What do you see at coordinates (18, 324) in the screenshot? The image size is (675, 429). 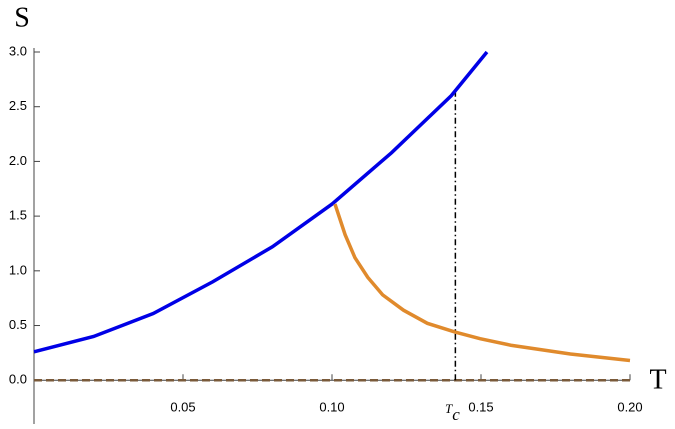 I see `y-tick-label: 0.5` at bounding box center [18, 324].